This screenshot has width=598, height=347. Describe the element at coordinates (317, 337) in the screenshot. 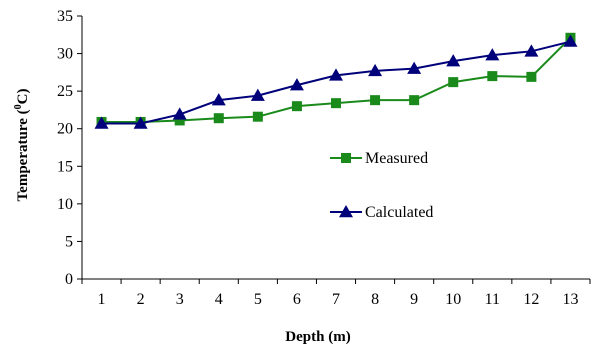

I see `x-axis-title: Depth (m)` at that location.